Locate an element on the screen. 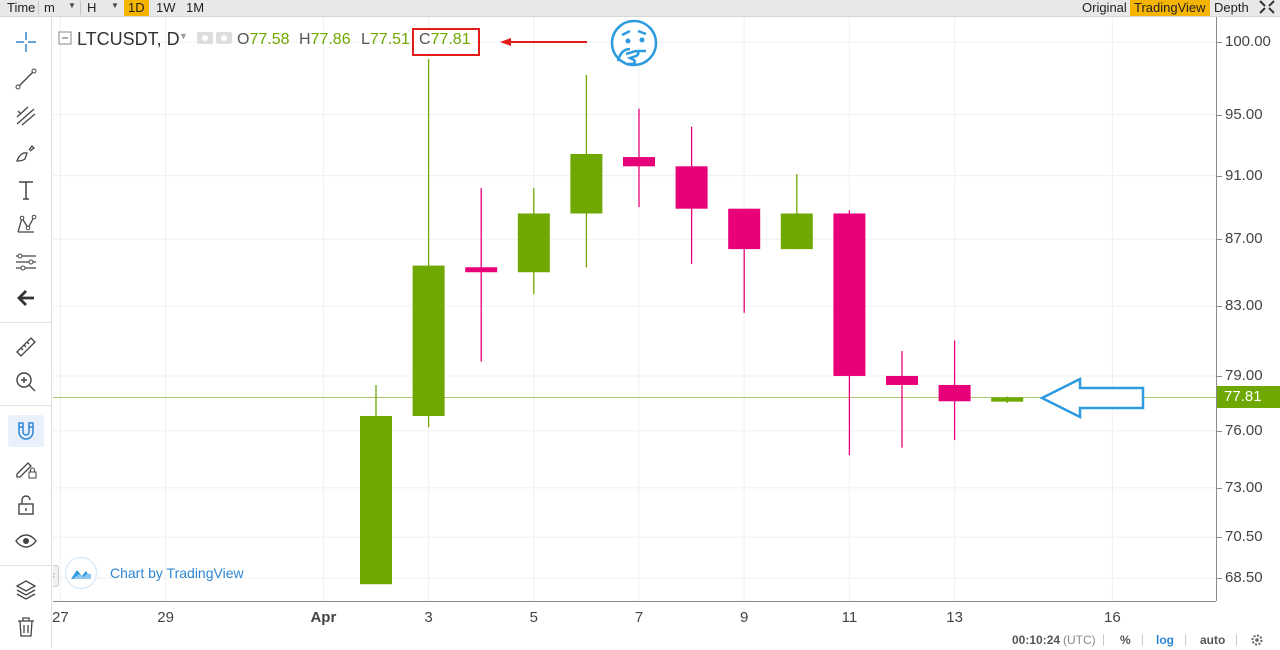 The width and height of the screenshot is (1280, 650). time-tick-label: 3 is located at coordinates (428, 617).